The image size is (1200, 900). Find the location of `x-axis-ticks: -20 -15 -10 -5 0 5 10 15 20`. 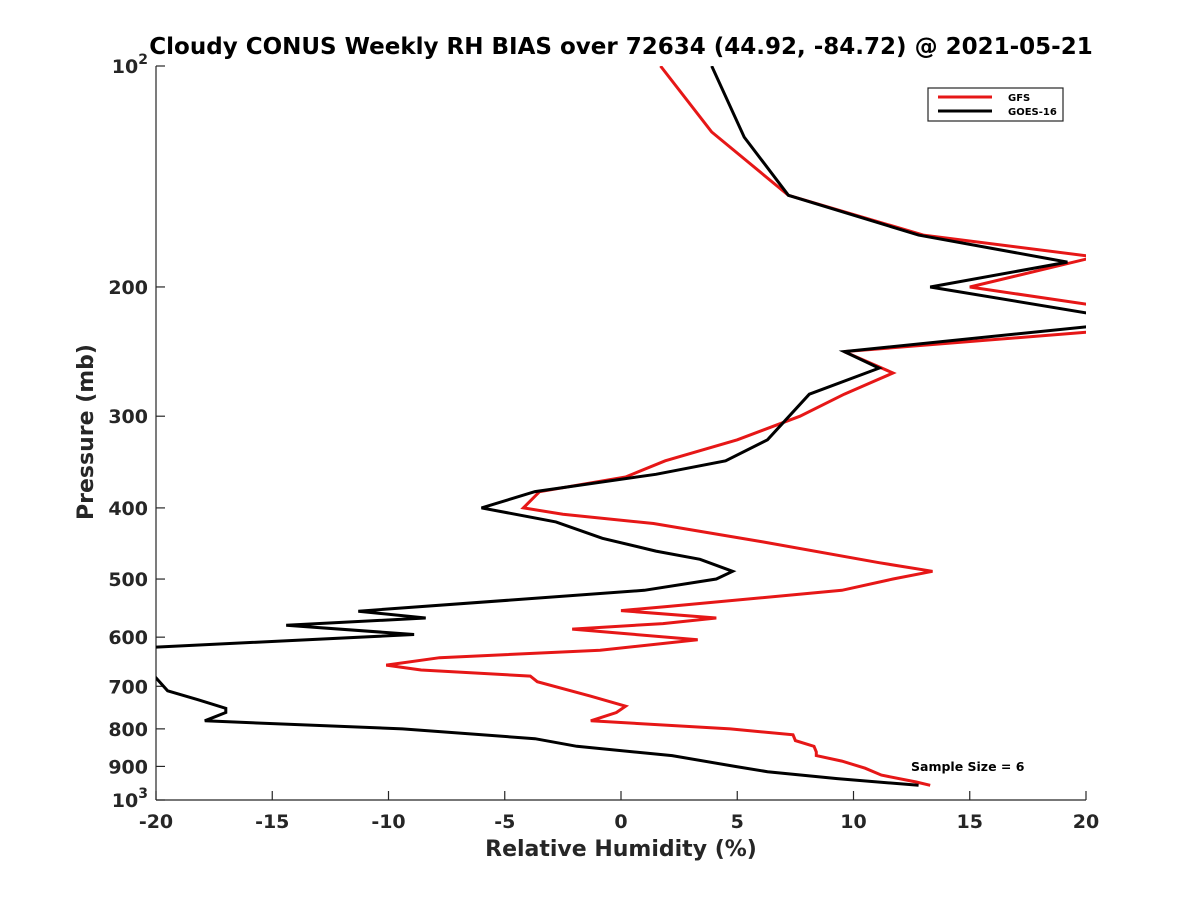

x-axis-ticks: -20 -15 -10 -5 0 5 10 15 20 is located at coordinates (619, 812).